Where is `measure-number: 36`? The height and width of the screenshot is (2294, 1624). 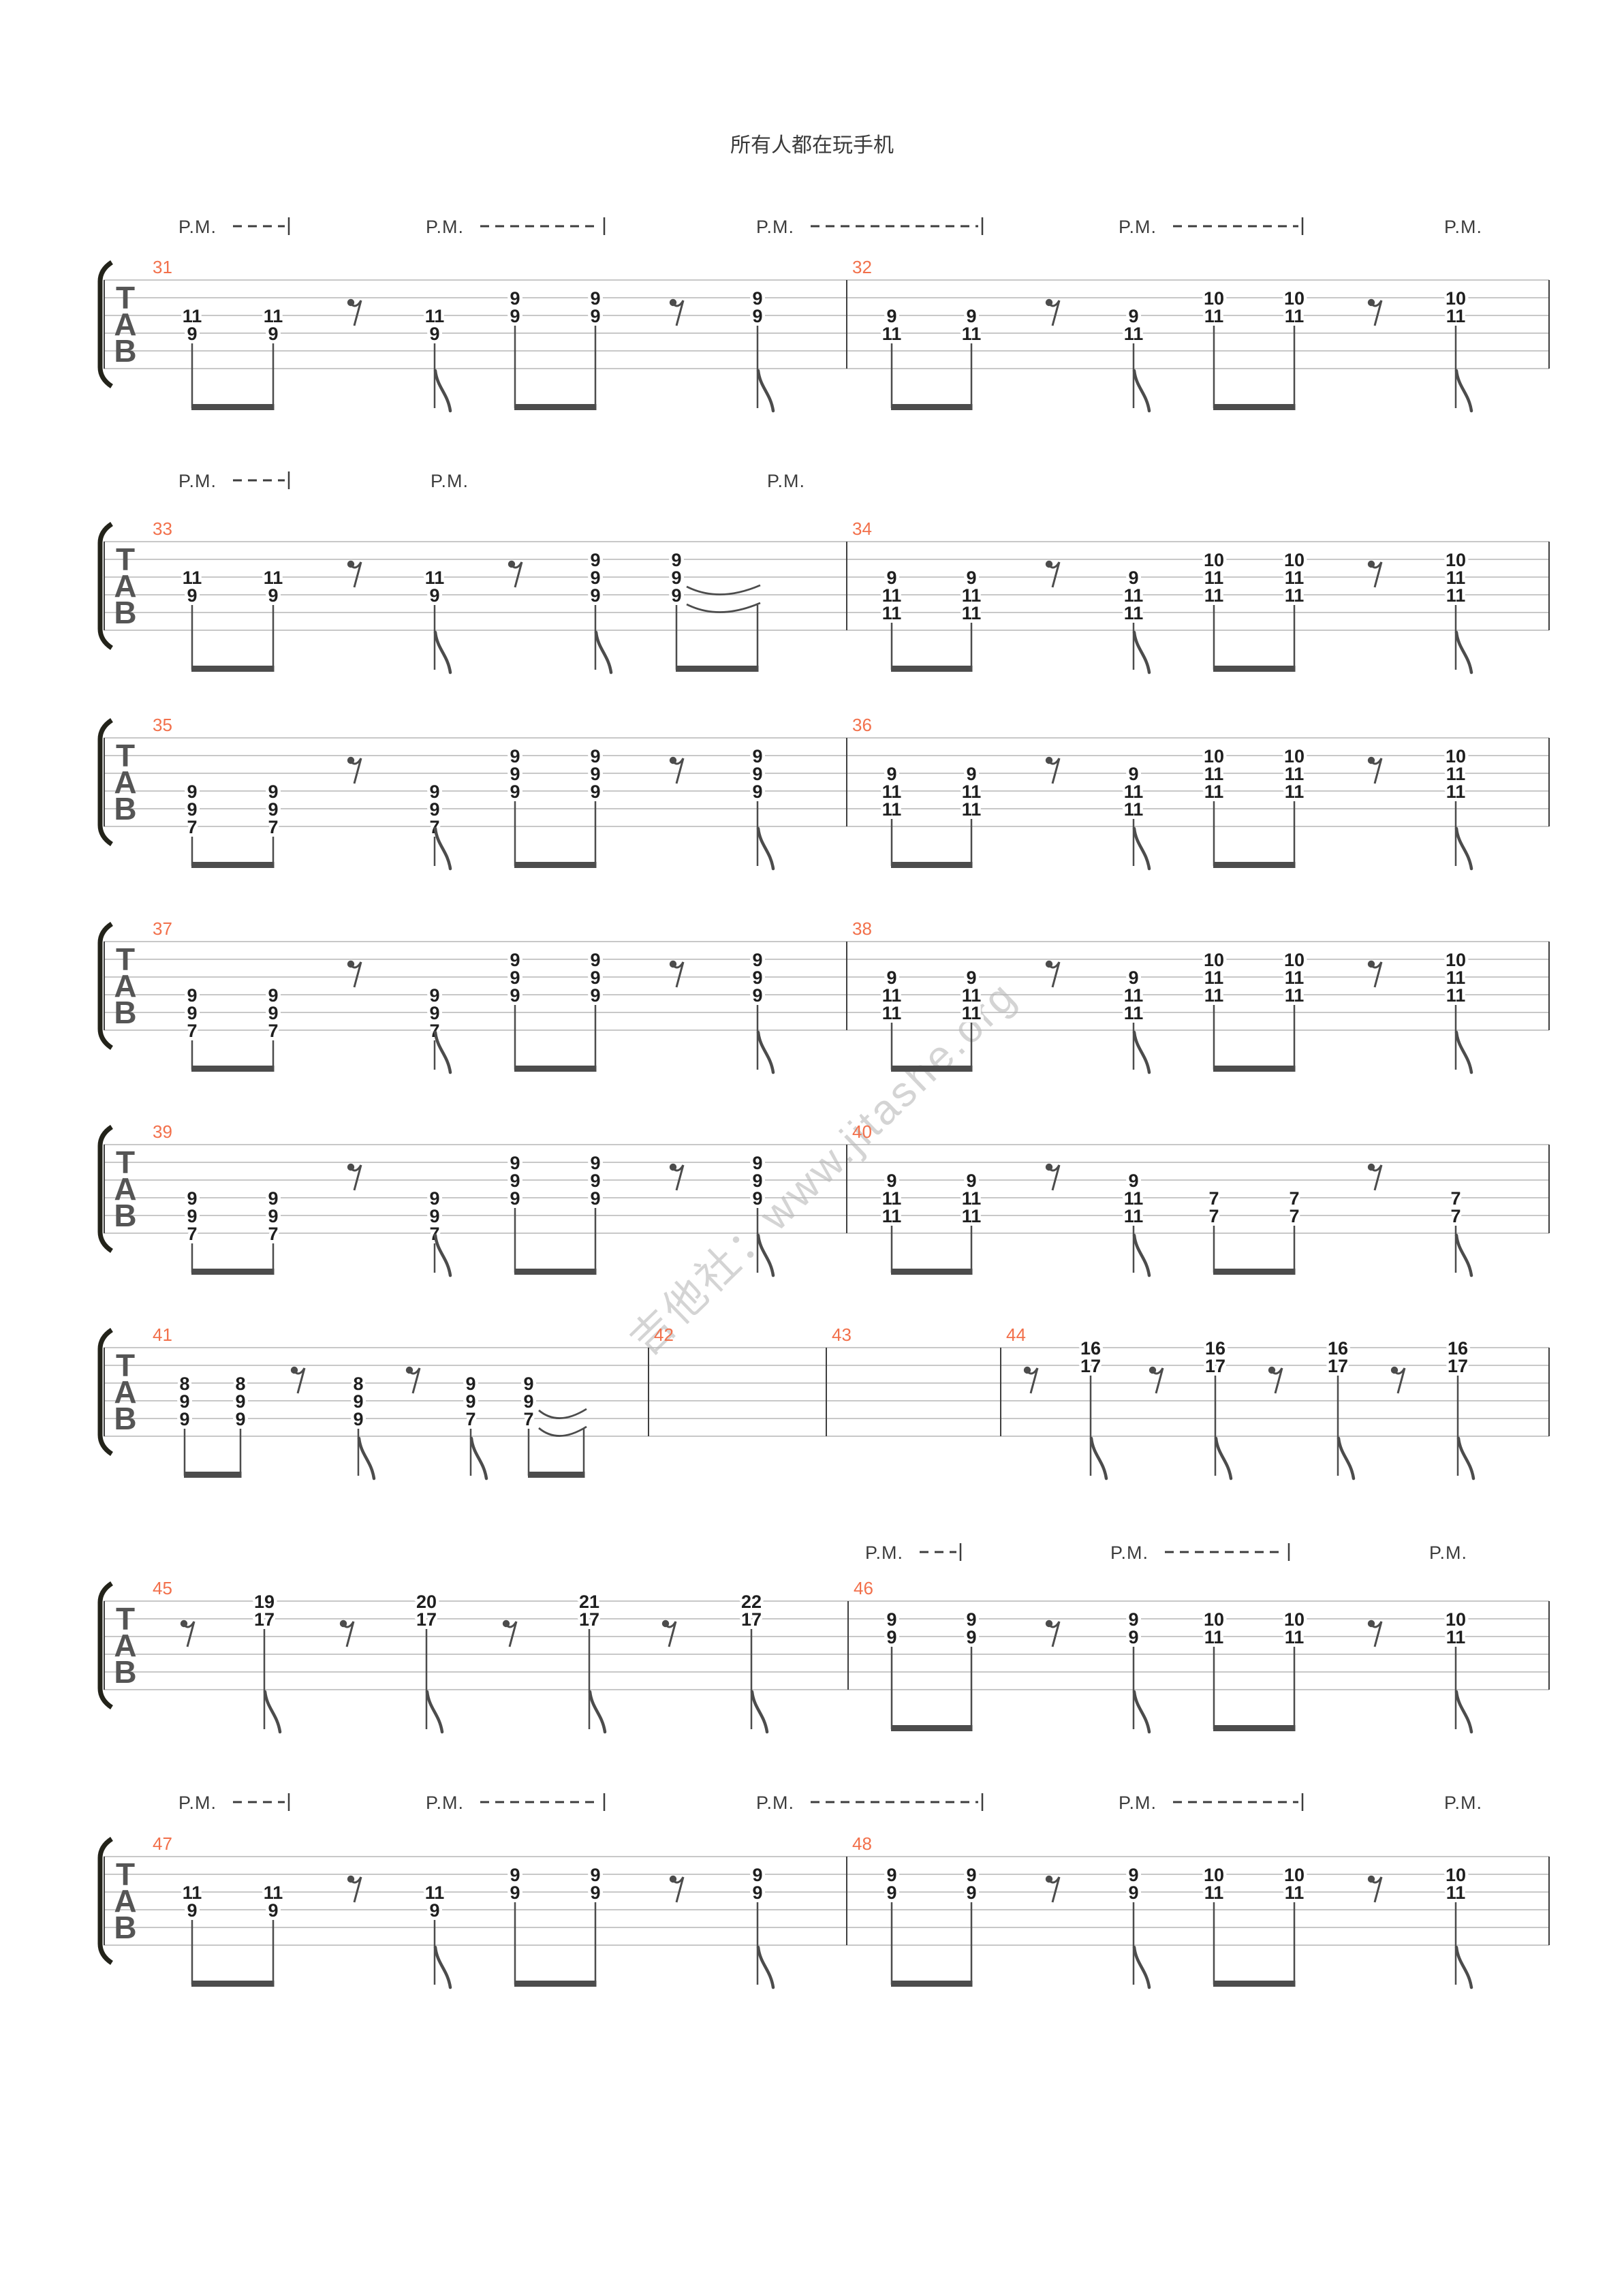
measure-number: 36 is located at coordinates (862, 725).